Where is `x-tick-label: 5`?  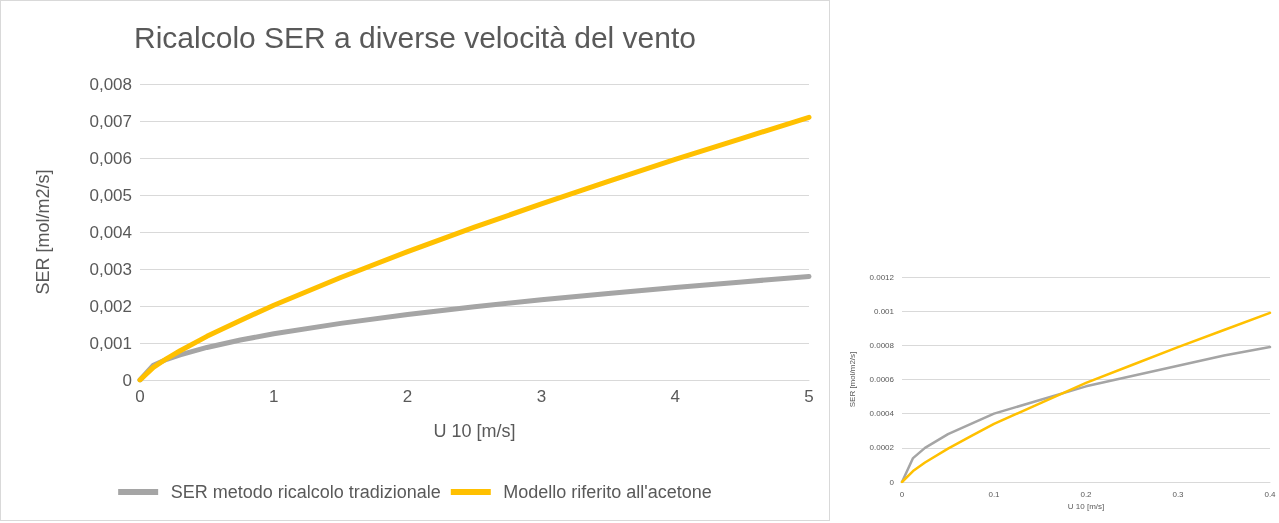
x-tick-label: 5 is located at coordinates (809, 396).